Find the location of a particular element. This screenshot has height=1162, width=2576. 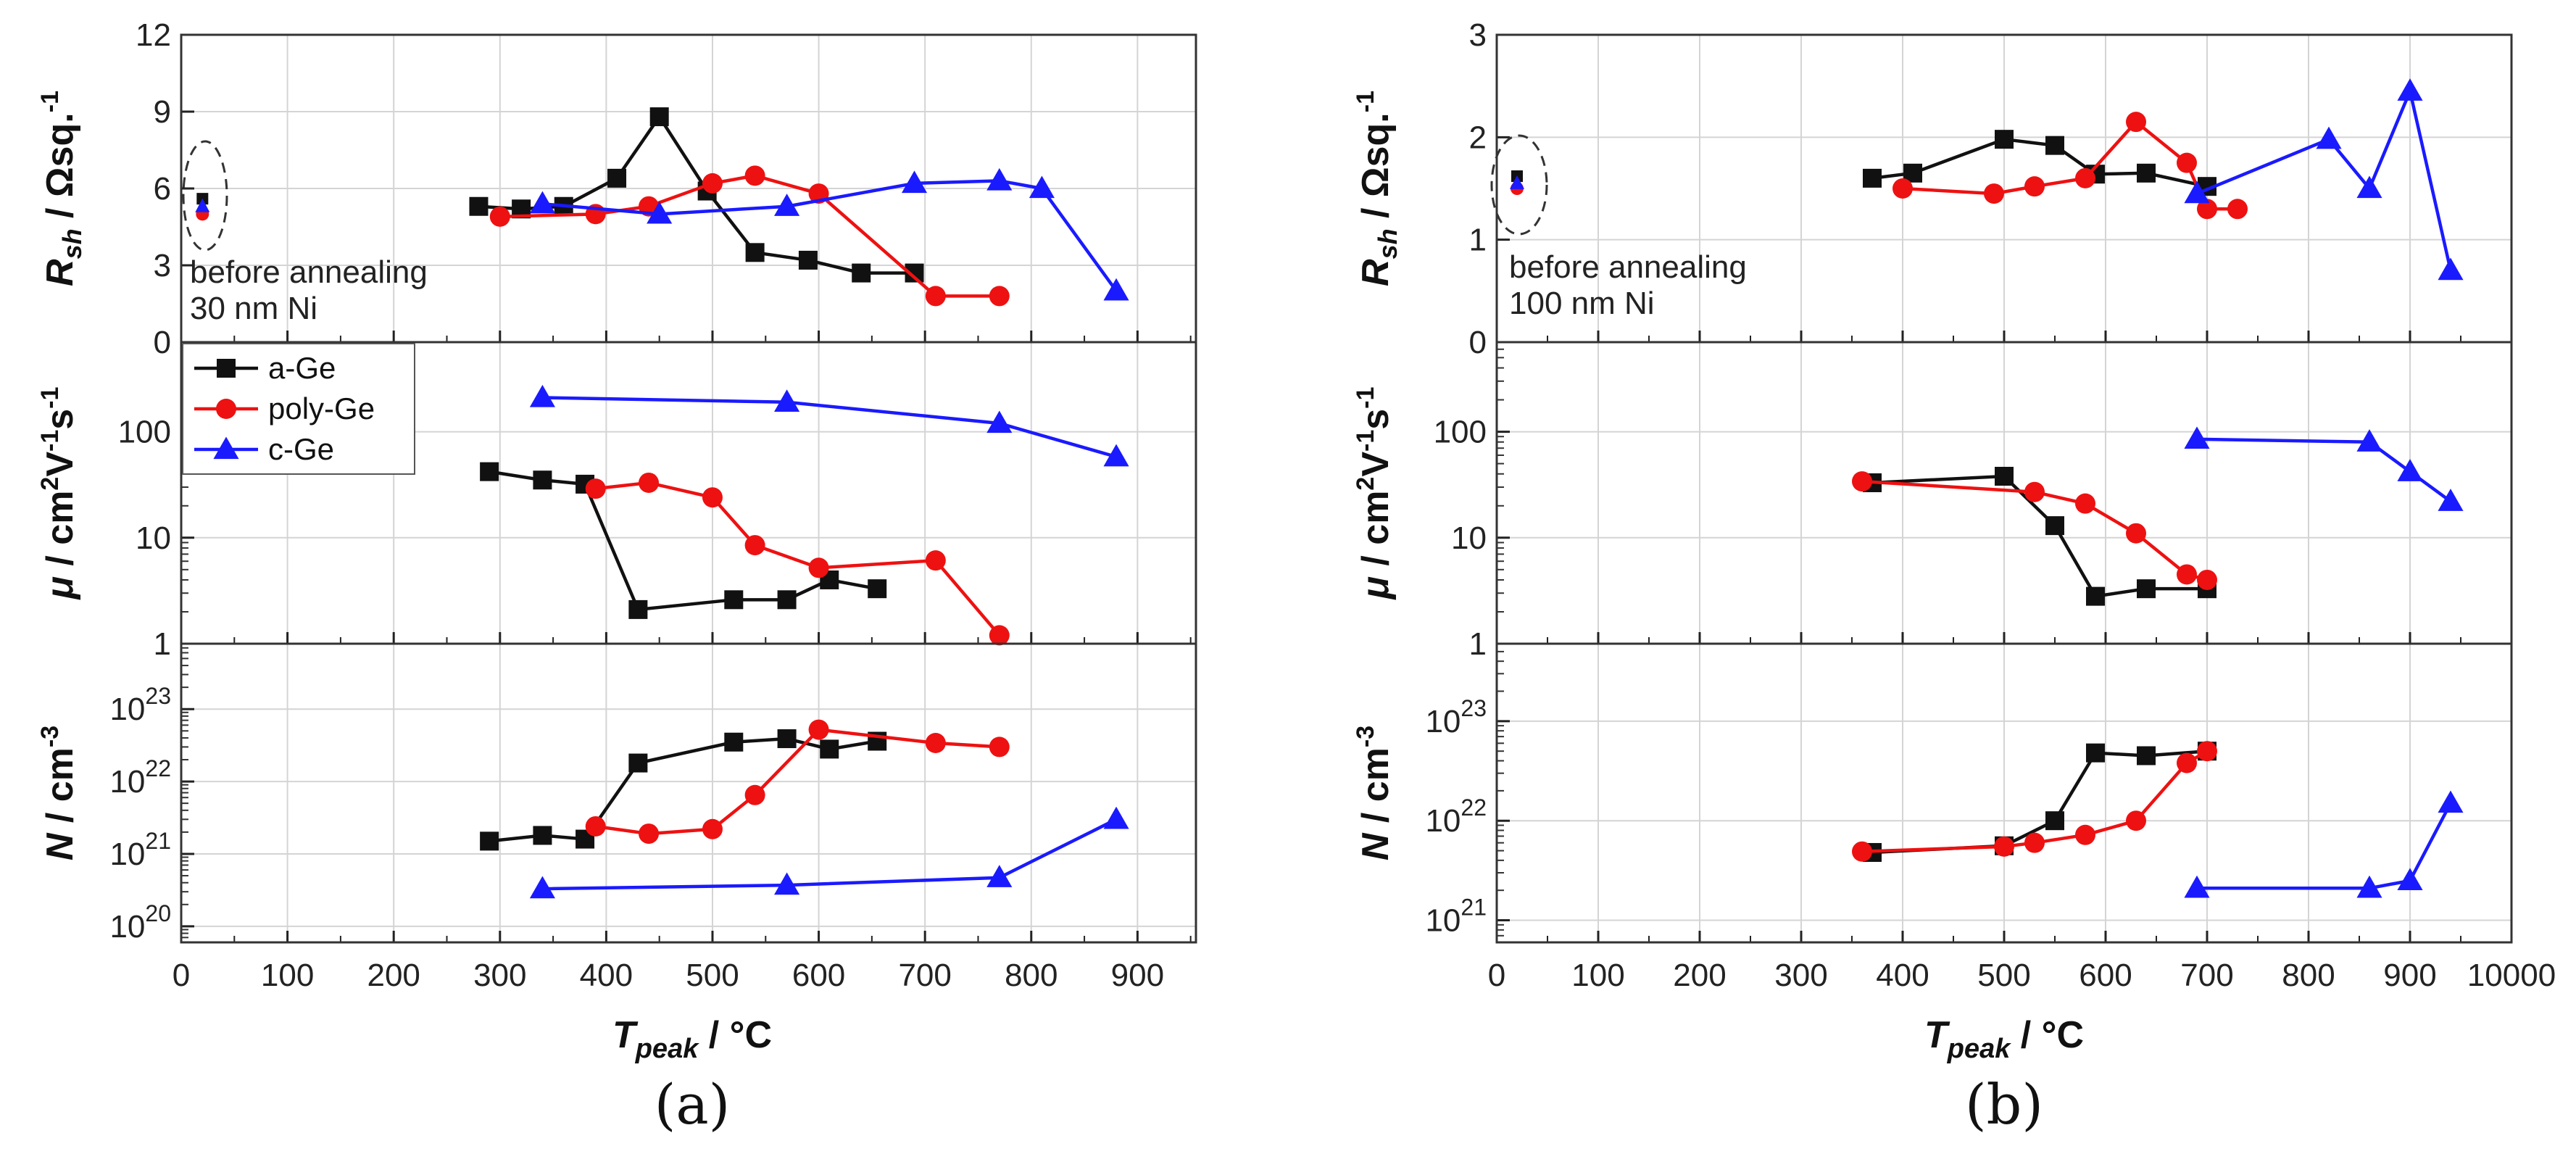

note-before-annealing: before annealing is located at coordinates (309, 272).